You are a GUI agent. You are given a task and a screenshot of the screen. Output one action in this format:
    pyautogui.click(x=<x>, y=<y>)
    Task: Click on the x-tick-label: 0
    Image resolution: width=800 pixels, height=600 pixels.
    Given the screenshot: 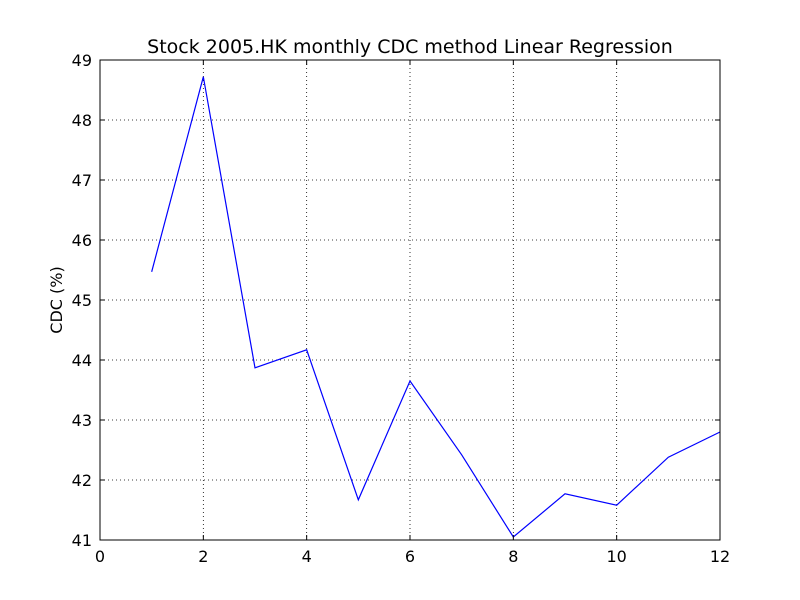 What is the action you would take?
    pyautogui.click(x=100, y=556)
    